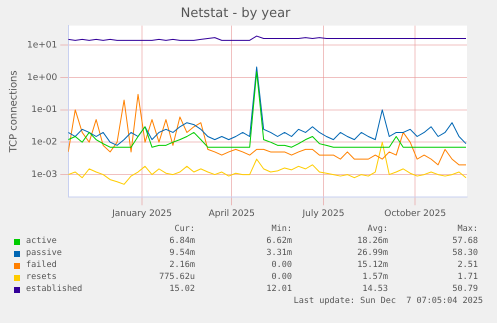 The height and width of the screenshot is (323, 497). What do you see at coordinates (468, 277) in the screenshot?
I see `text: 1.71` at bounding box center [468, 277].